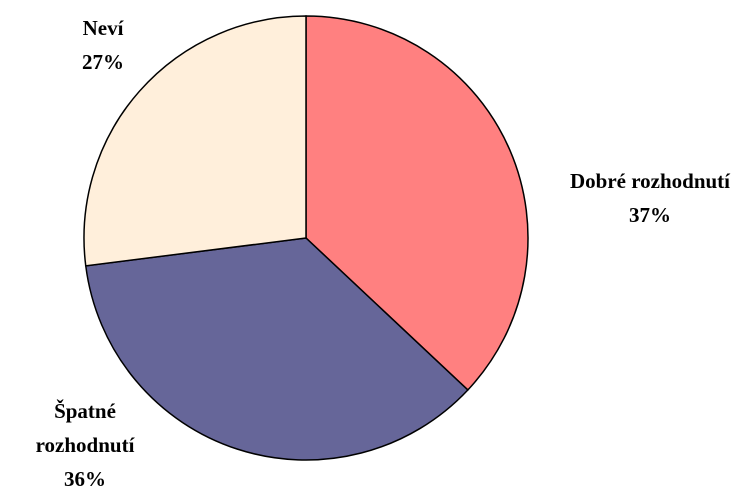 Image resolution: width=755 pixels, height=496 pixels. I want to click on slice-label: Špatné rozhodnutí 36%, so click(85, 445).